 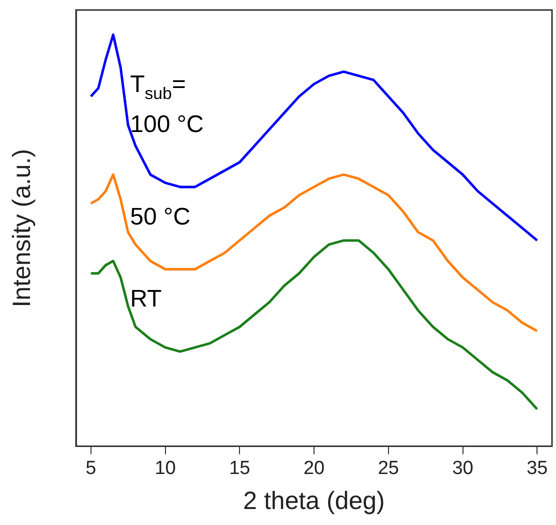 What do you see at coordinates (165, 468) in the screenshot?
I see `x-tick-label: 10` at bounding box center [165, 468].